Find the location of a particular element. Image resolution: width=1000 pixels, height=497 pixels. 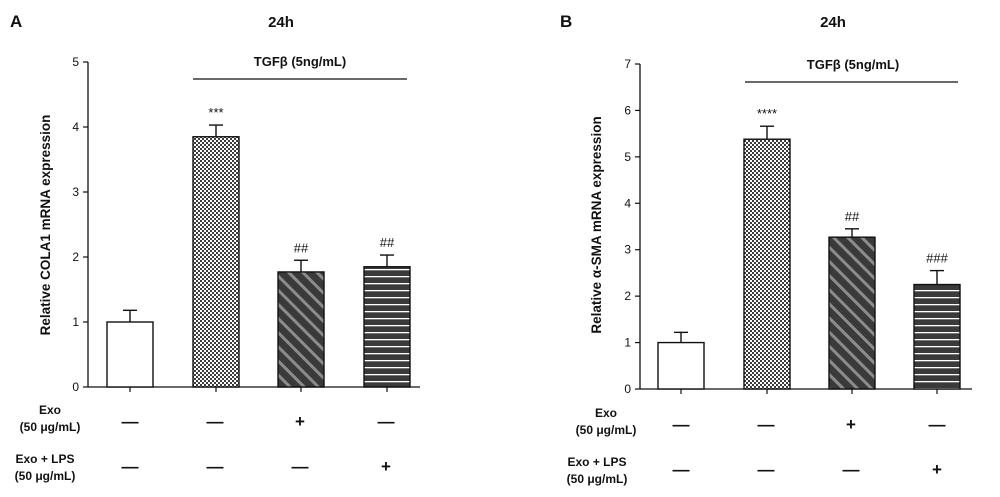

y-tick-label: 7 is located at coordinates (627, 64).